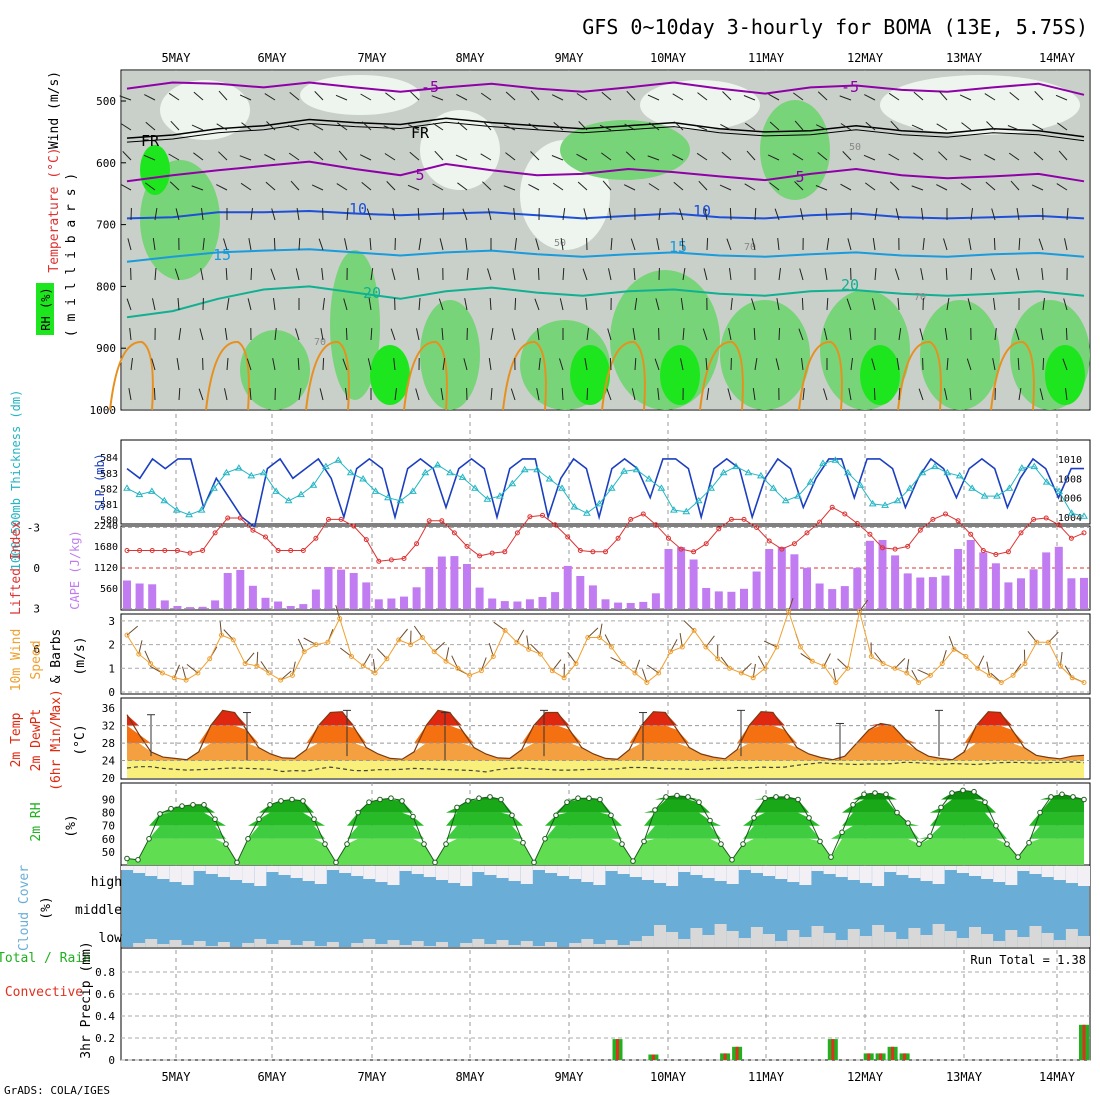  I want to click on rh-line, so click(605, 826).